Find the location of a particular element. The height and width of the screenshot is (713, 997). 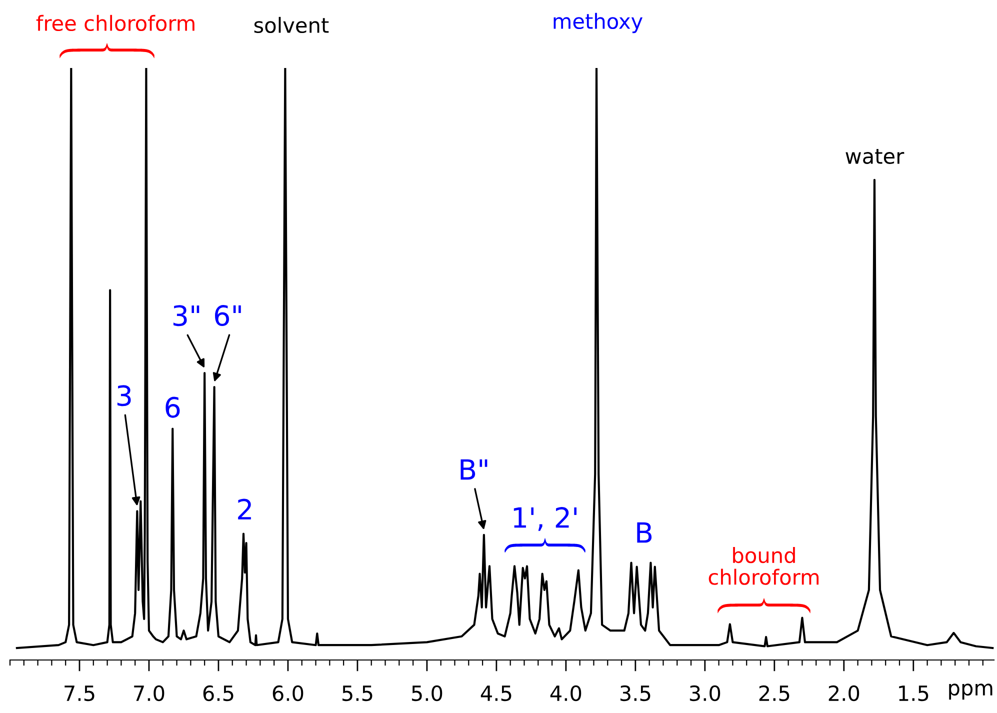

x-tick-label: 1.5 is located at coordinates (913, 694).